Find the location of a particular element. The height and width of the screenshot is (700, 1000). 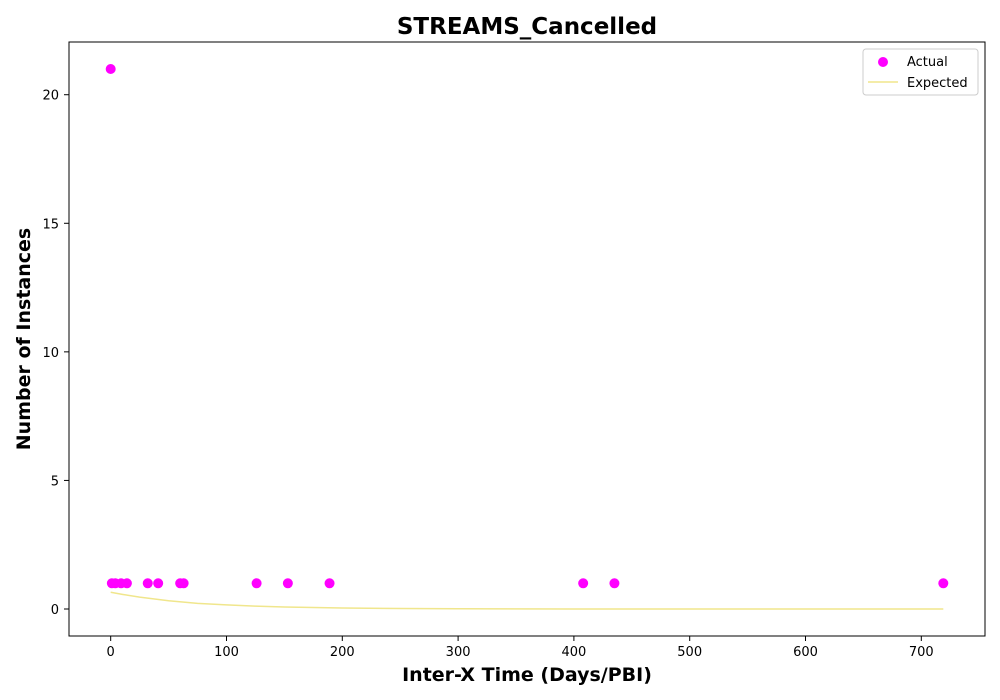

y-tick-label: 10 is located at coordinates (50, 353).